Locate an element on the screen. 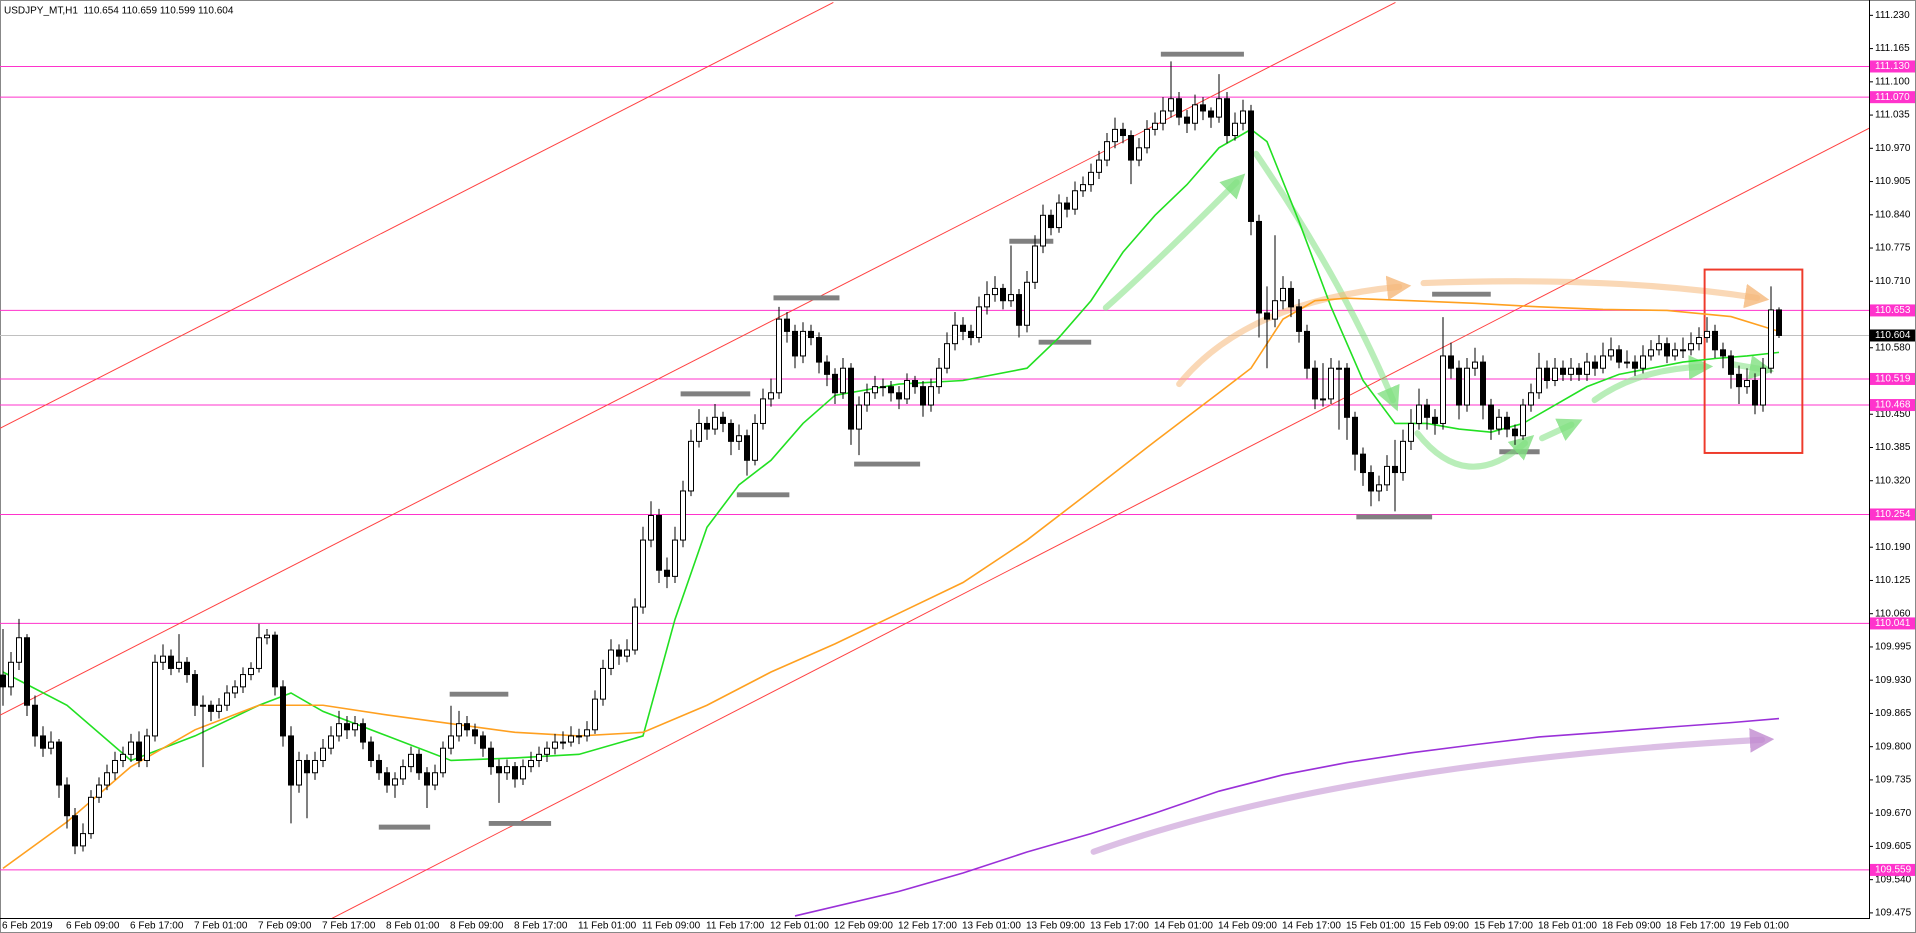  y-tick-label: 111.165 is located at coordinates (1892, 48).